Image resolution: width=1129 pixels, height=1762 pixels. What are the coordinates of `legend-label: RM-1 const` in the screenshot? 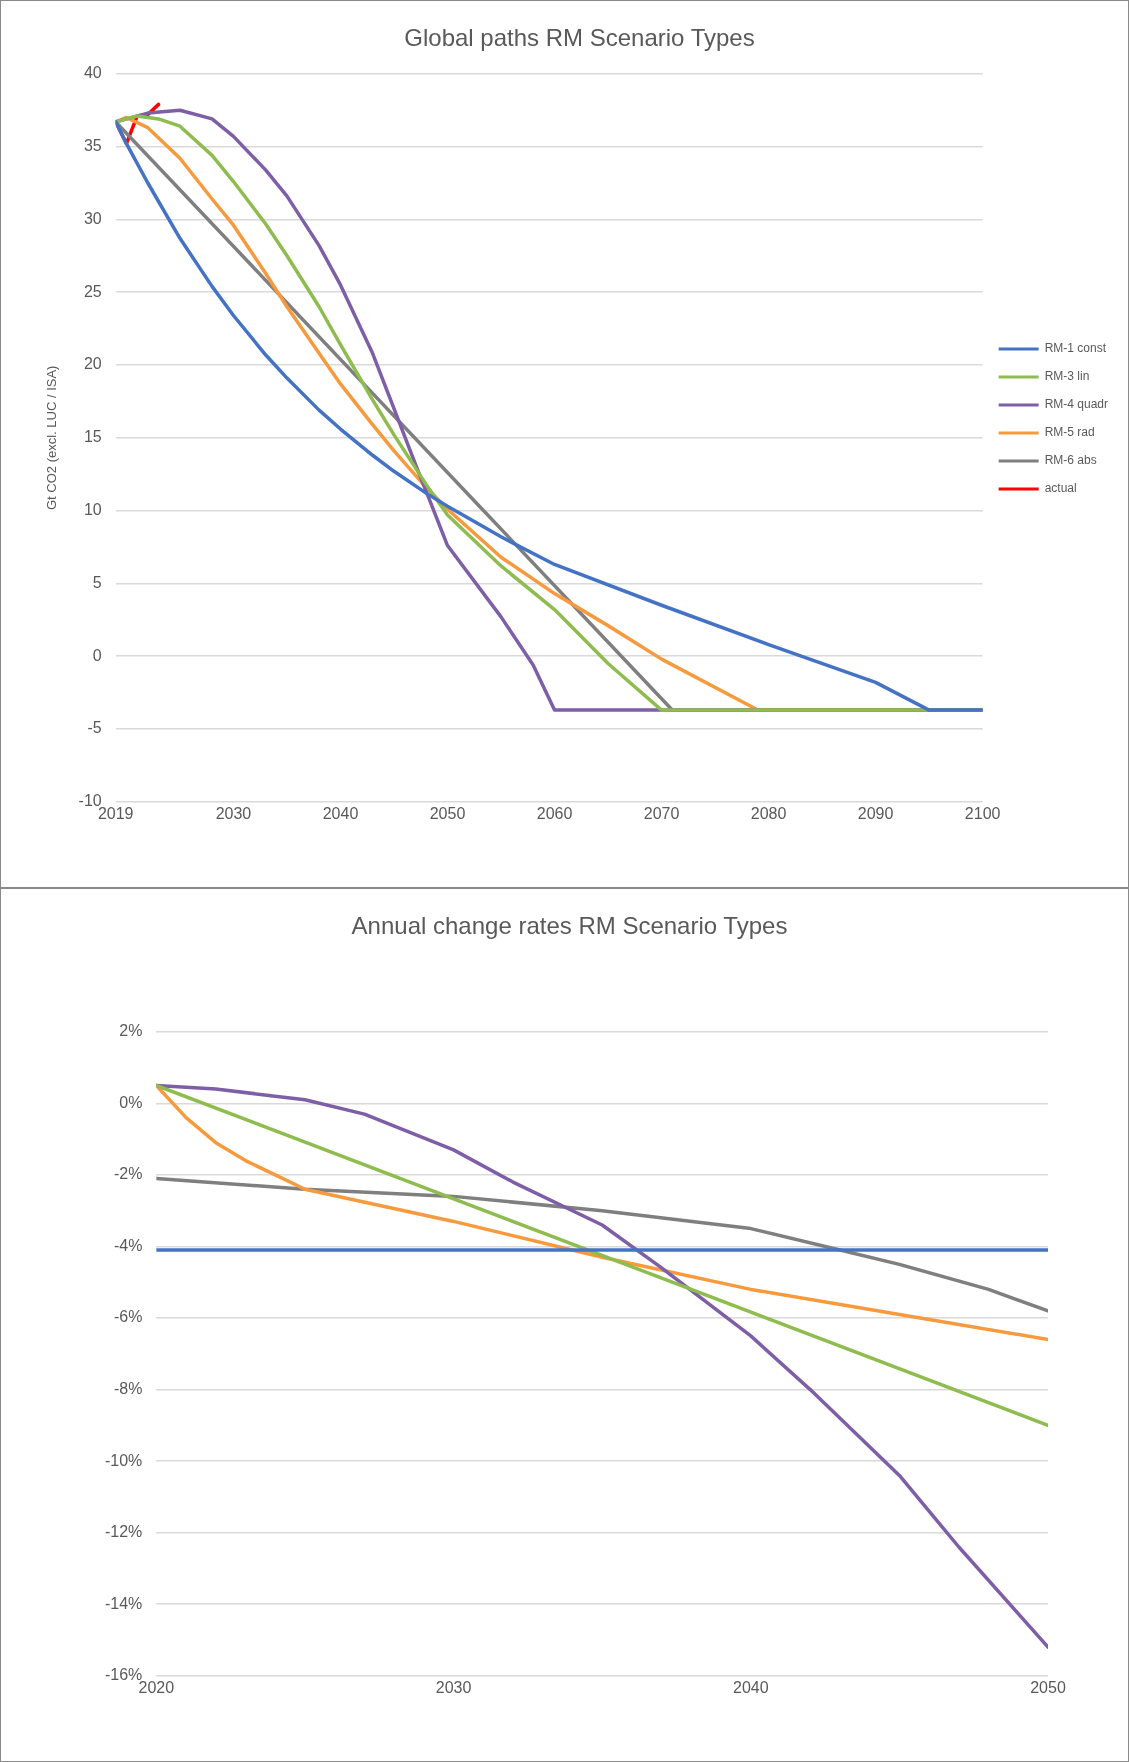 It's located at (1075, 348).